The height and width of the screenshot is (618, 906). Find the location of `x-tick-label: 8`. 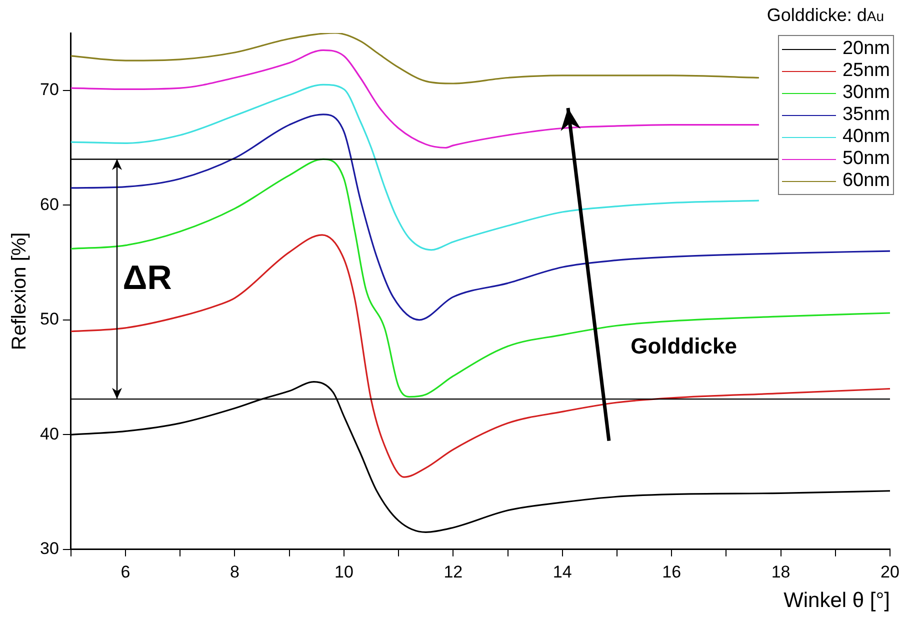

x-tick-label: 8 is located at coordinates (235, 572).